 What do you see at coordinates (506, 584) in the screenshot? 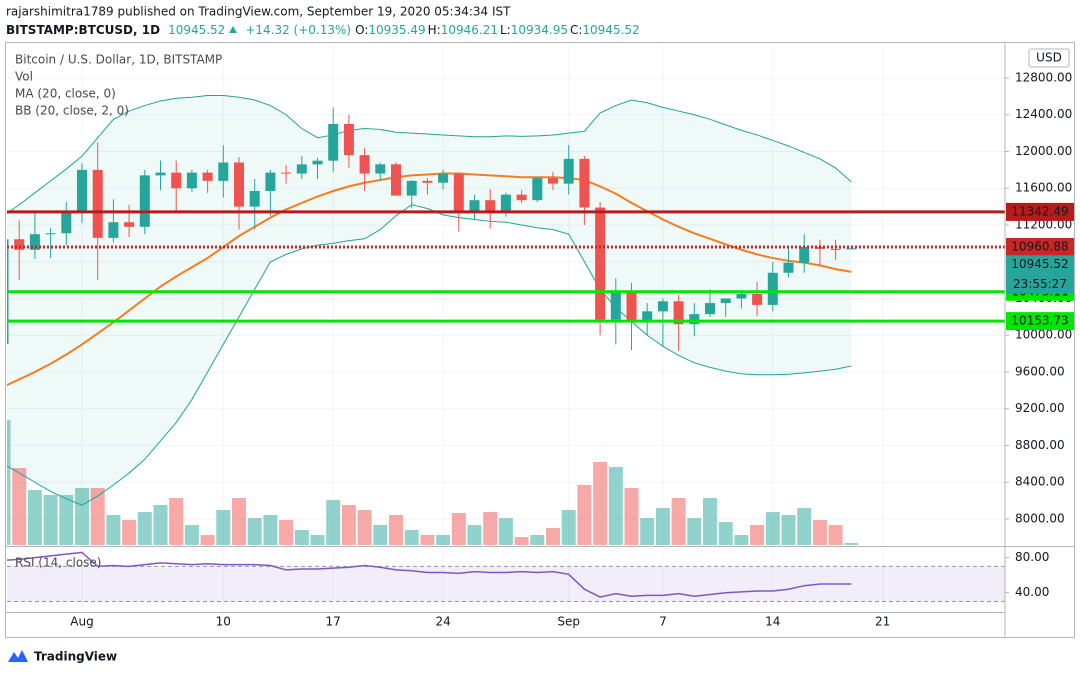
I see `rsi-band-fill` at bounding box center [506, 584].